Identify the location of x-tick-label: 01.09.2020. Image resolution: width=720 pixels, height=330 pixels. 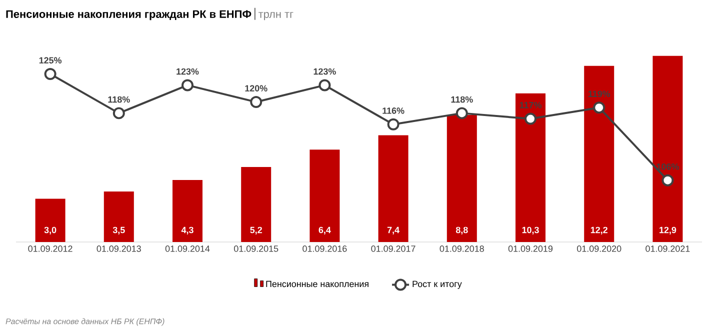
(599, 249).